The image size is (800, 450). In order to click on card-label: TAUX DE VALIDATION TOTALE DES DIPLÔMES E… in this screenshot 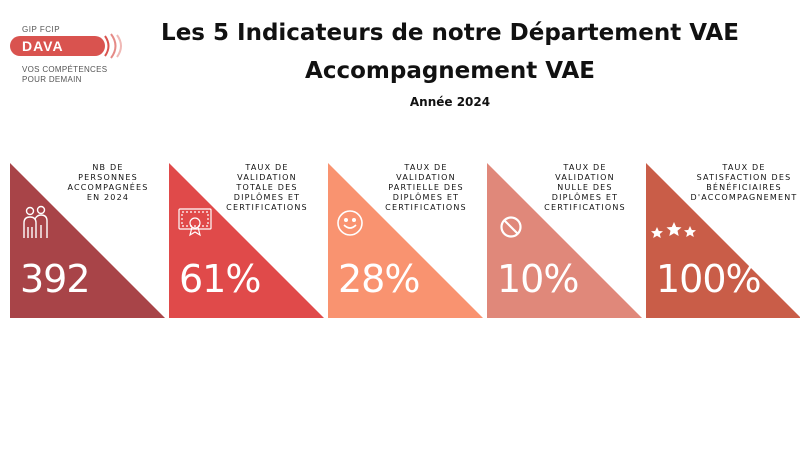, I will do `click(267, 187)`.